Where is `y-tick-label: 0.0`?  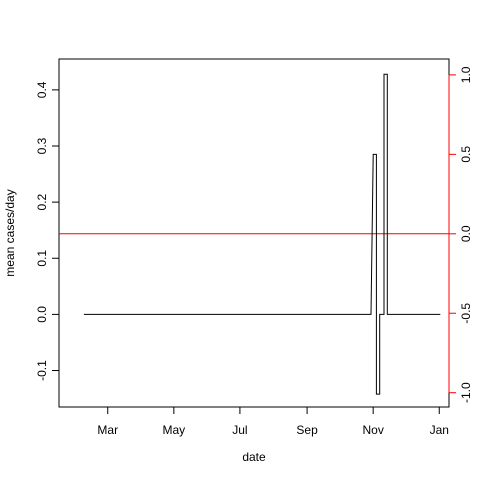 y-tick-label: 0.0 is located at coordinates (42, 314).